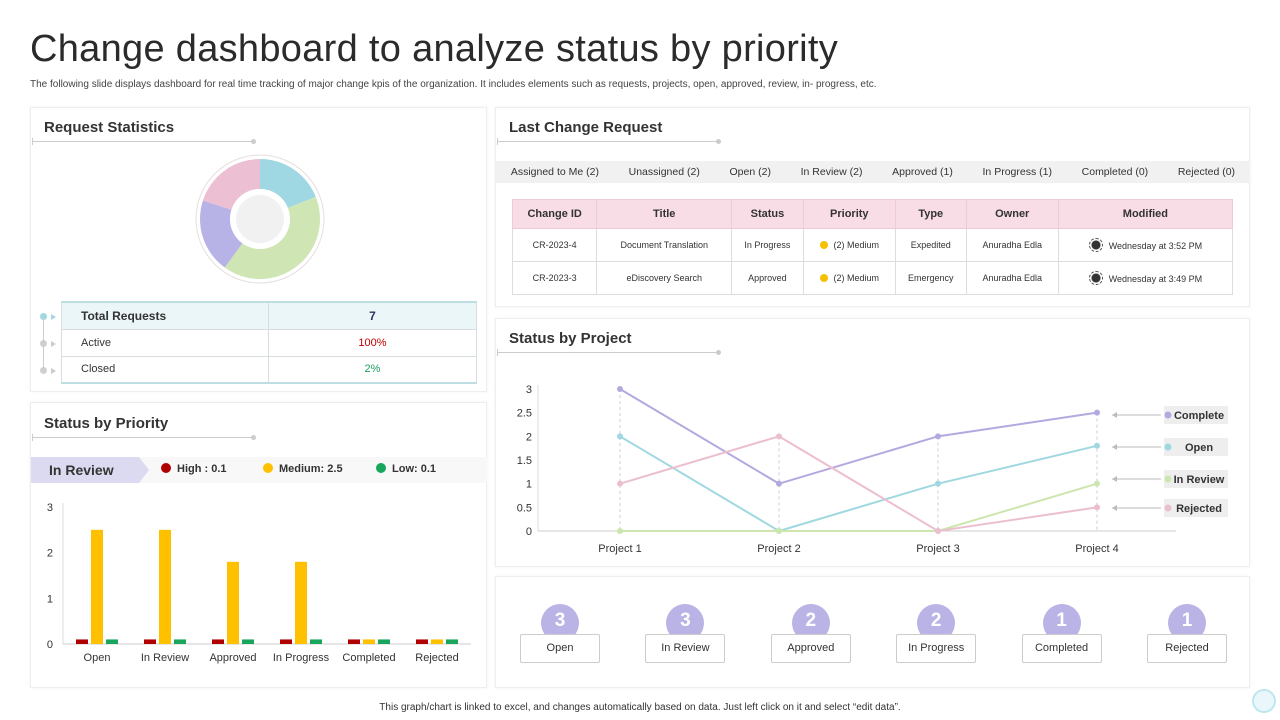 Image resolution: width=1280 pixels, height=720 pixels. What do you see at coordinates (930, 245) in the screenshot?
I see `cell-text: Expedited` at bounding box center [930, 245].